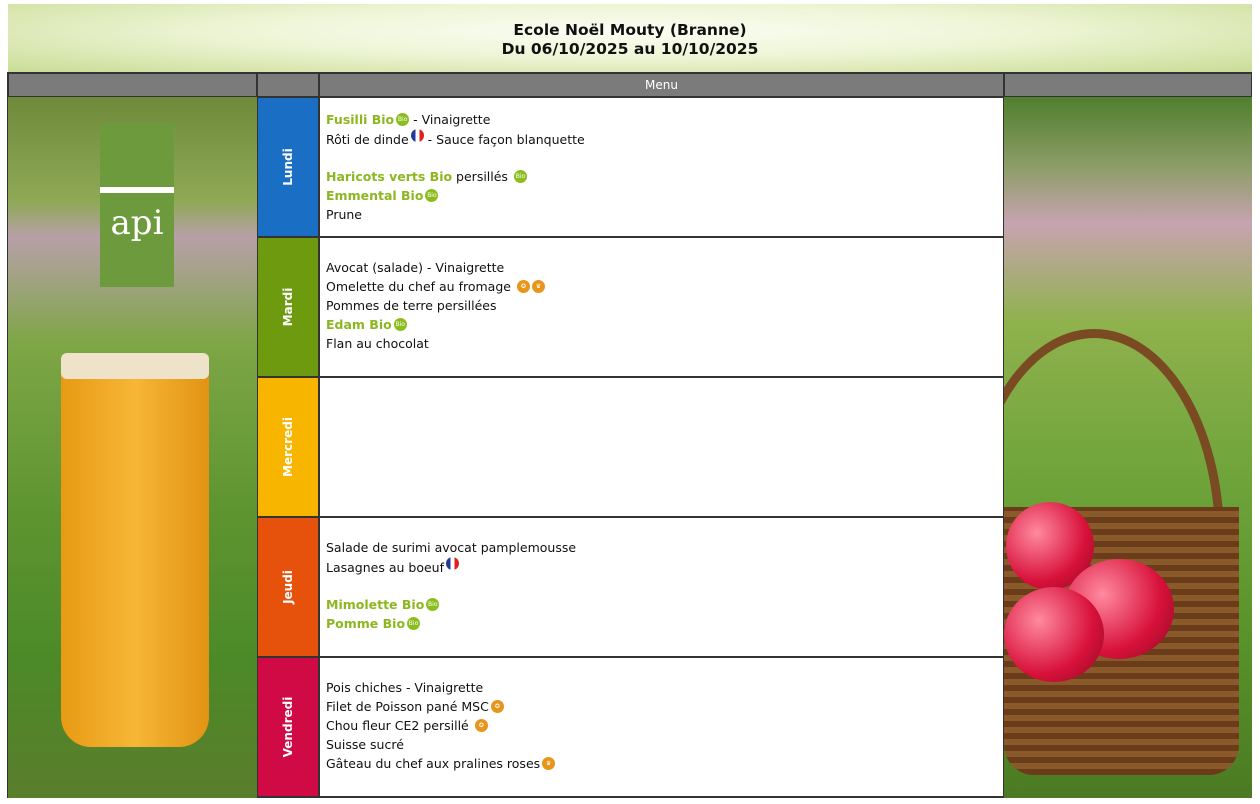  I want to click on menu-item: Gâteau du chef aux pralines roses ♛, so click(664, 763).